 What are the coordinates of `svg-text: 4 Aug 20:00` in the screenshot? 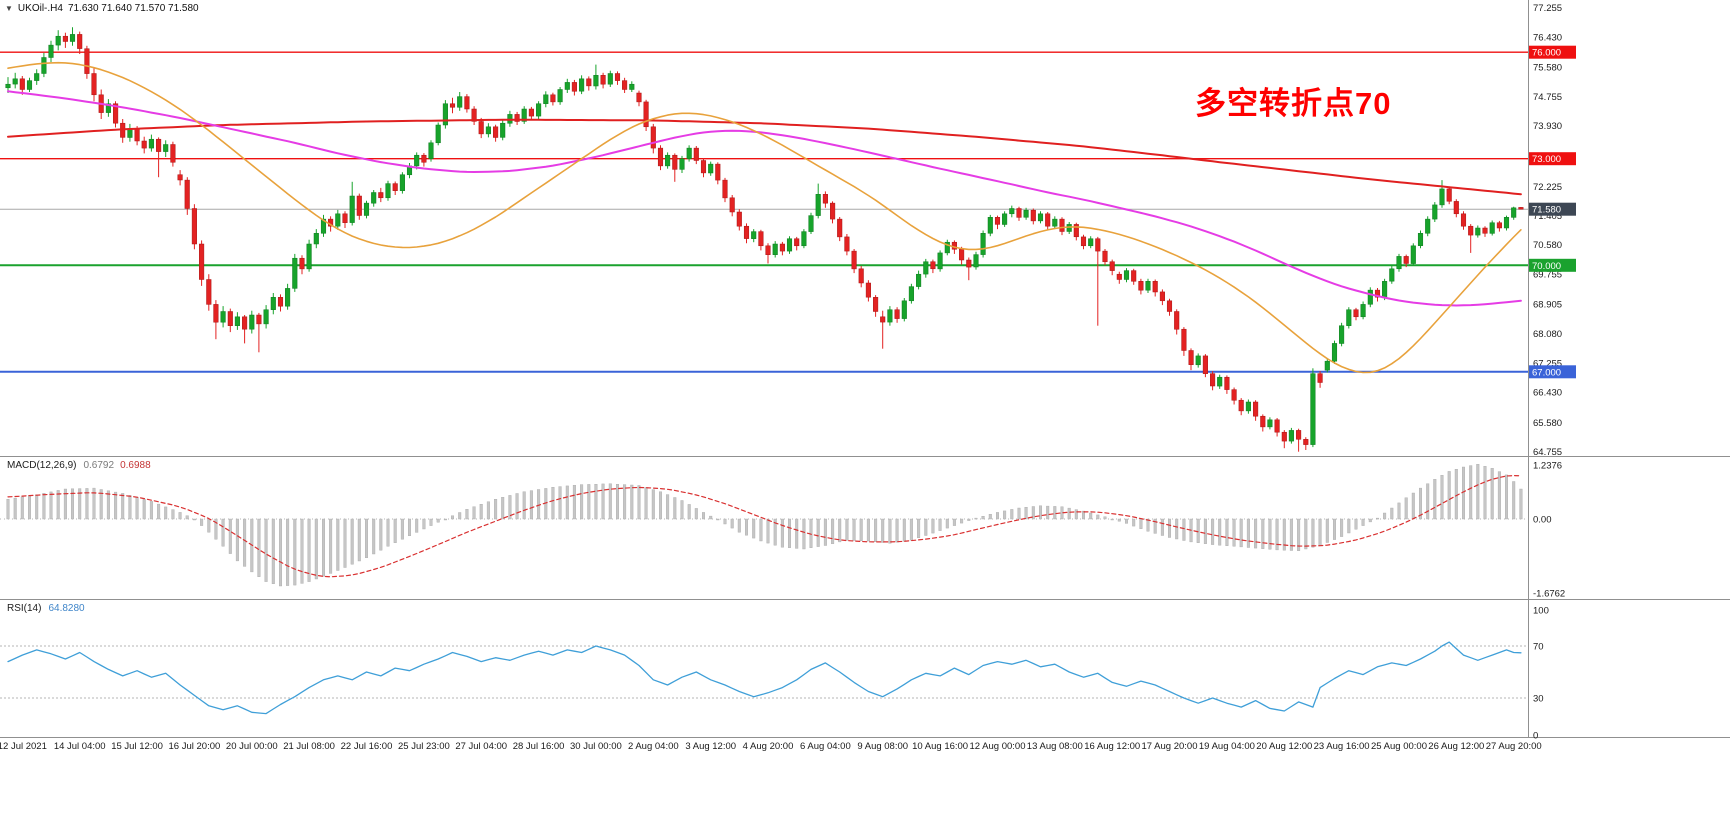 It's located at (768, 746).